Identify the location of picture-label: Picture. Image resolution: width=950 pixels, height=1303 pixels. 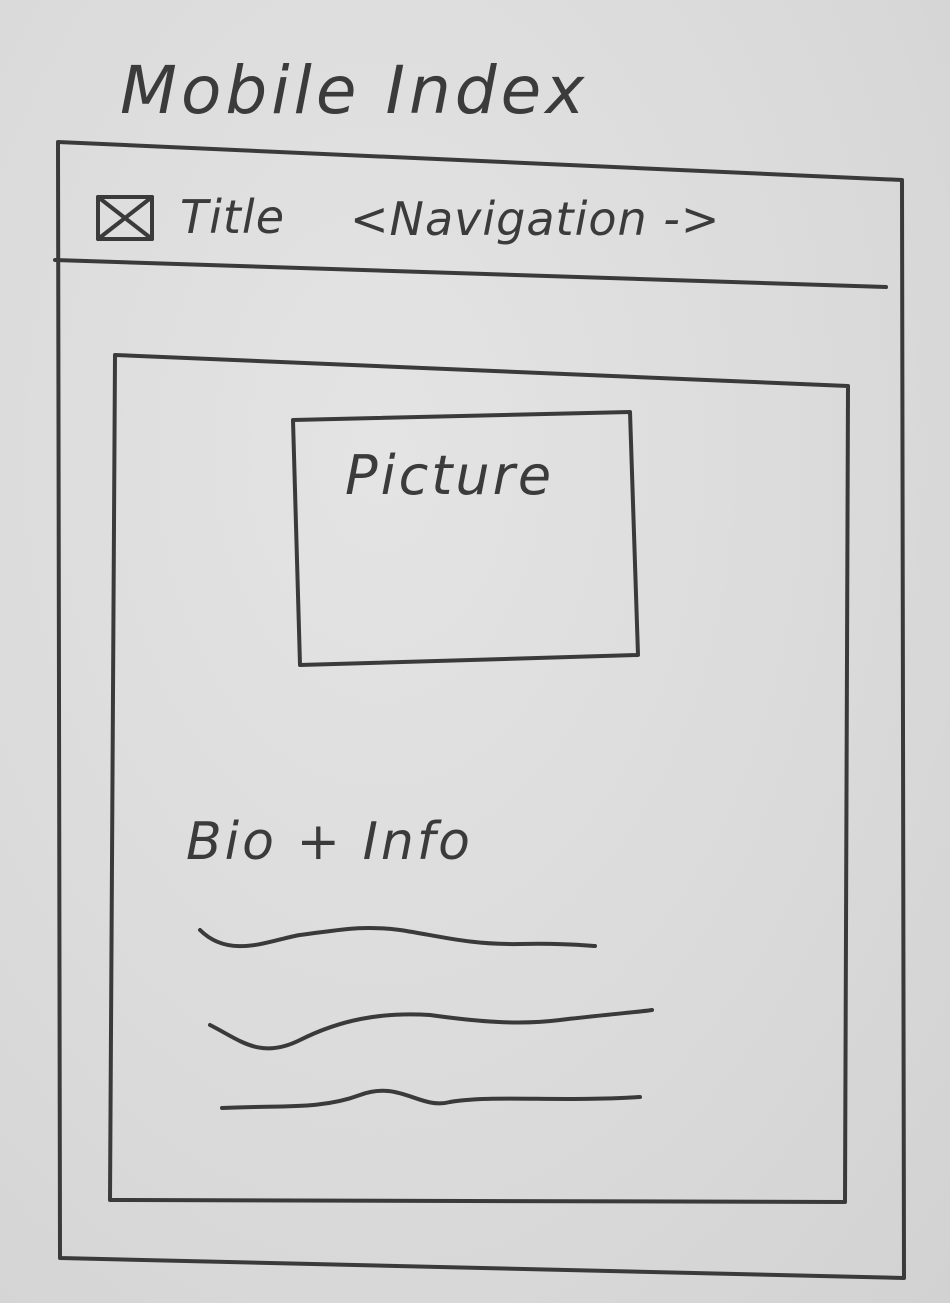
(450, 475).